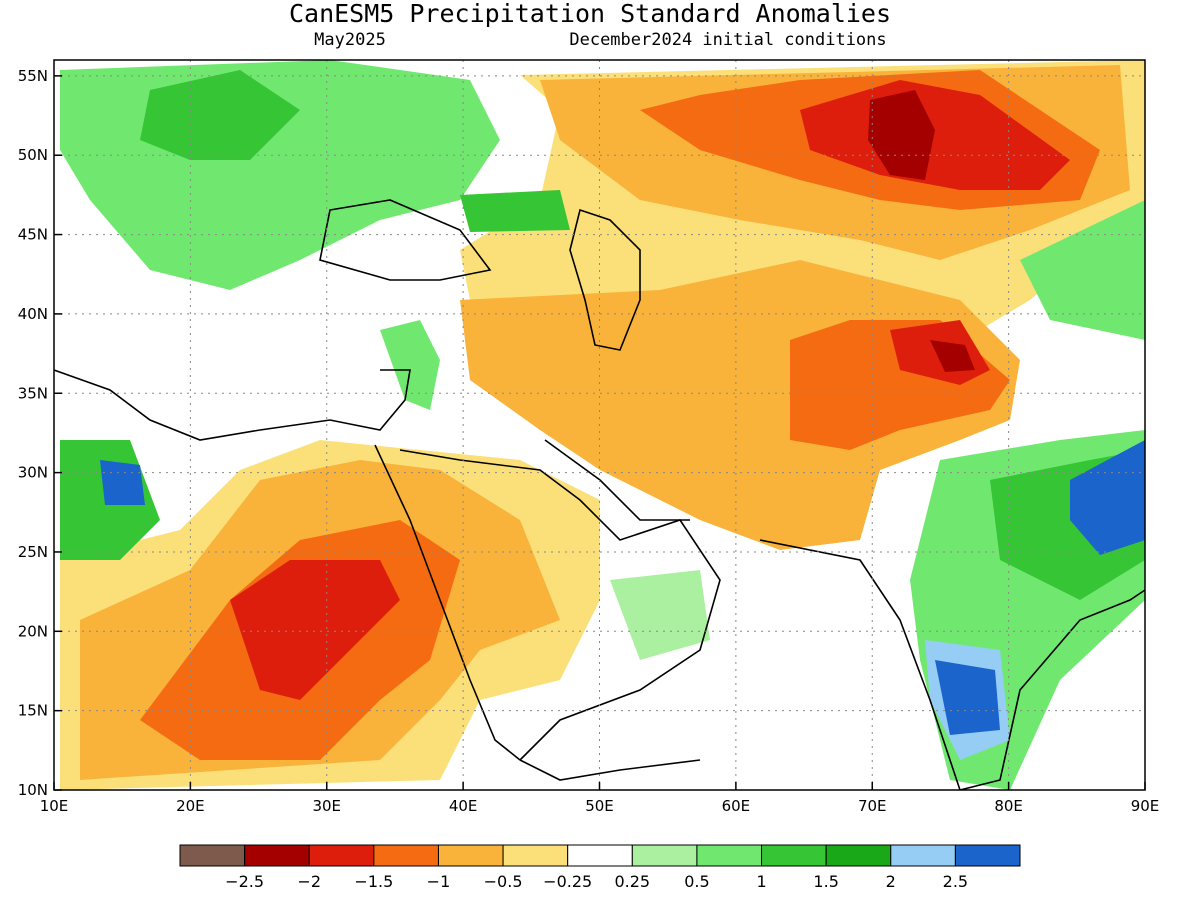  I want to click on wet-region-oman, so click(660, 615).